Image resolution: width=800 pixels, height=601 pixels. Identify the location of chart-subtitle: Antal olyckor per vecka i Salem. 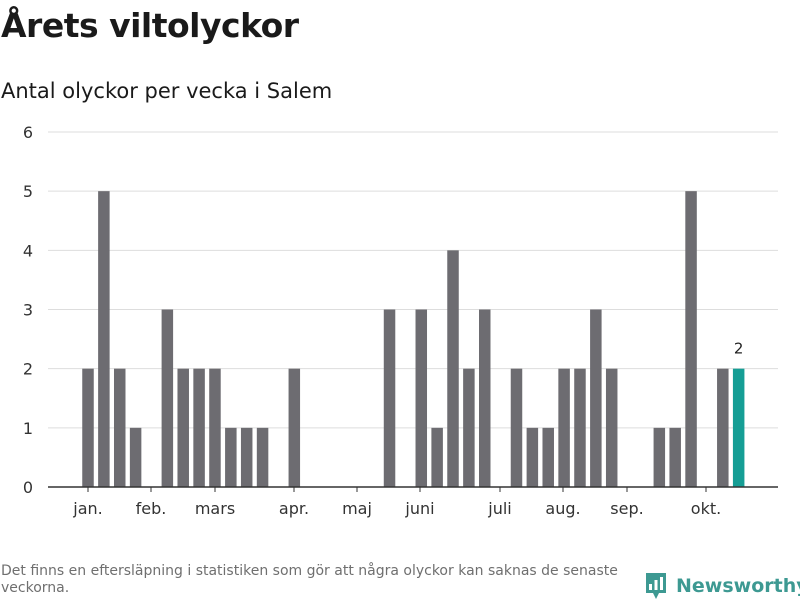
(167, 91).